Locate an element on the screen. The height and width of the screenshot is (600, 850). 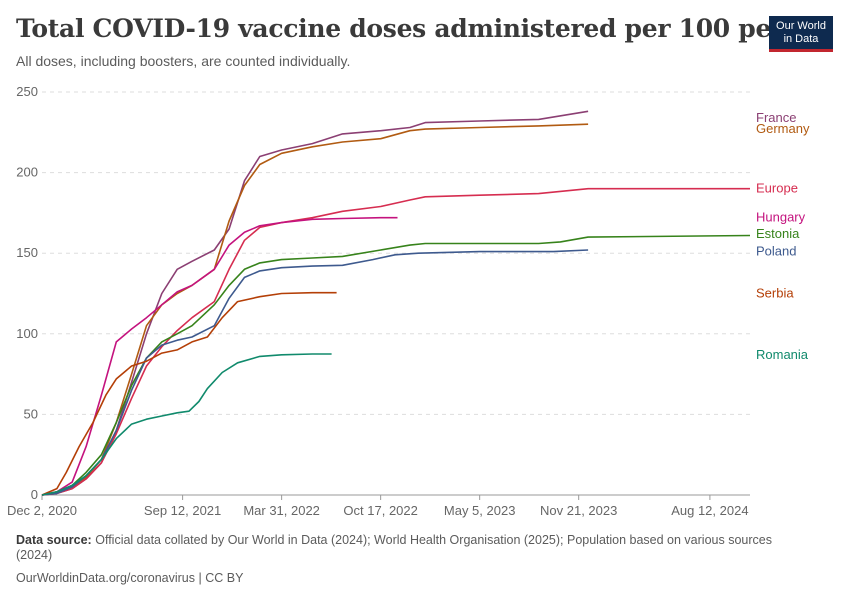
source-label: Data source: is located at coordinates (54, 540).